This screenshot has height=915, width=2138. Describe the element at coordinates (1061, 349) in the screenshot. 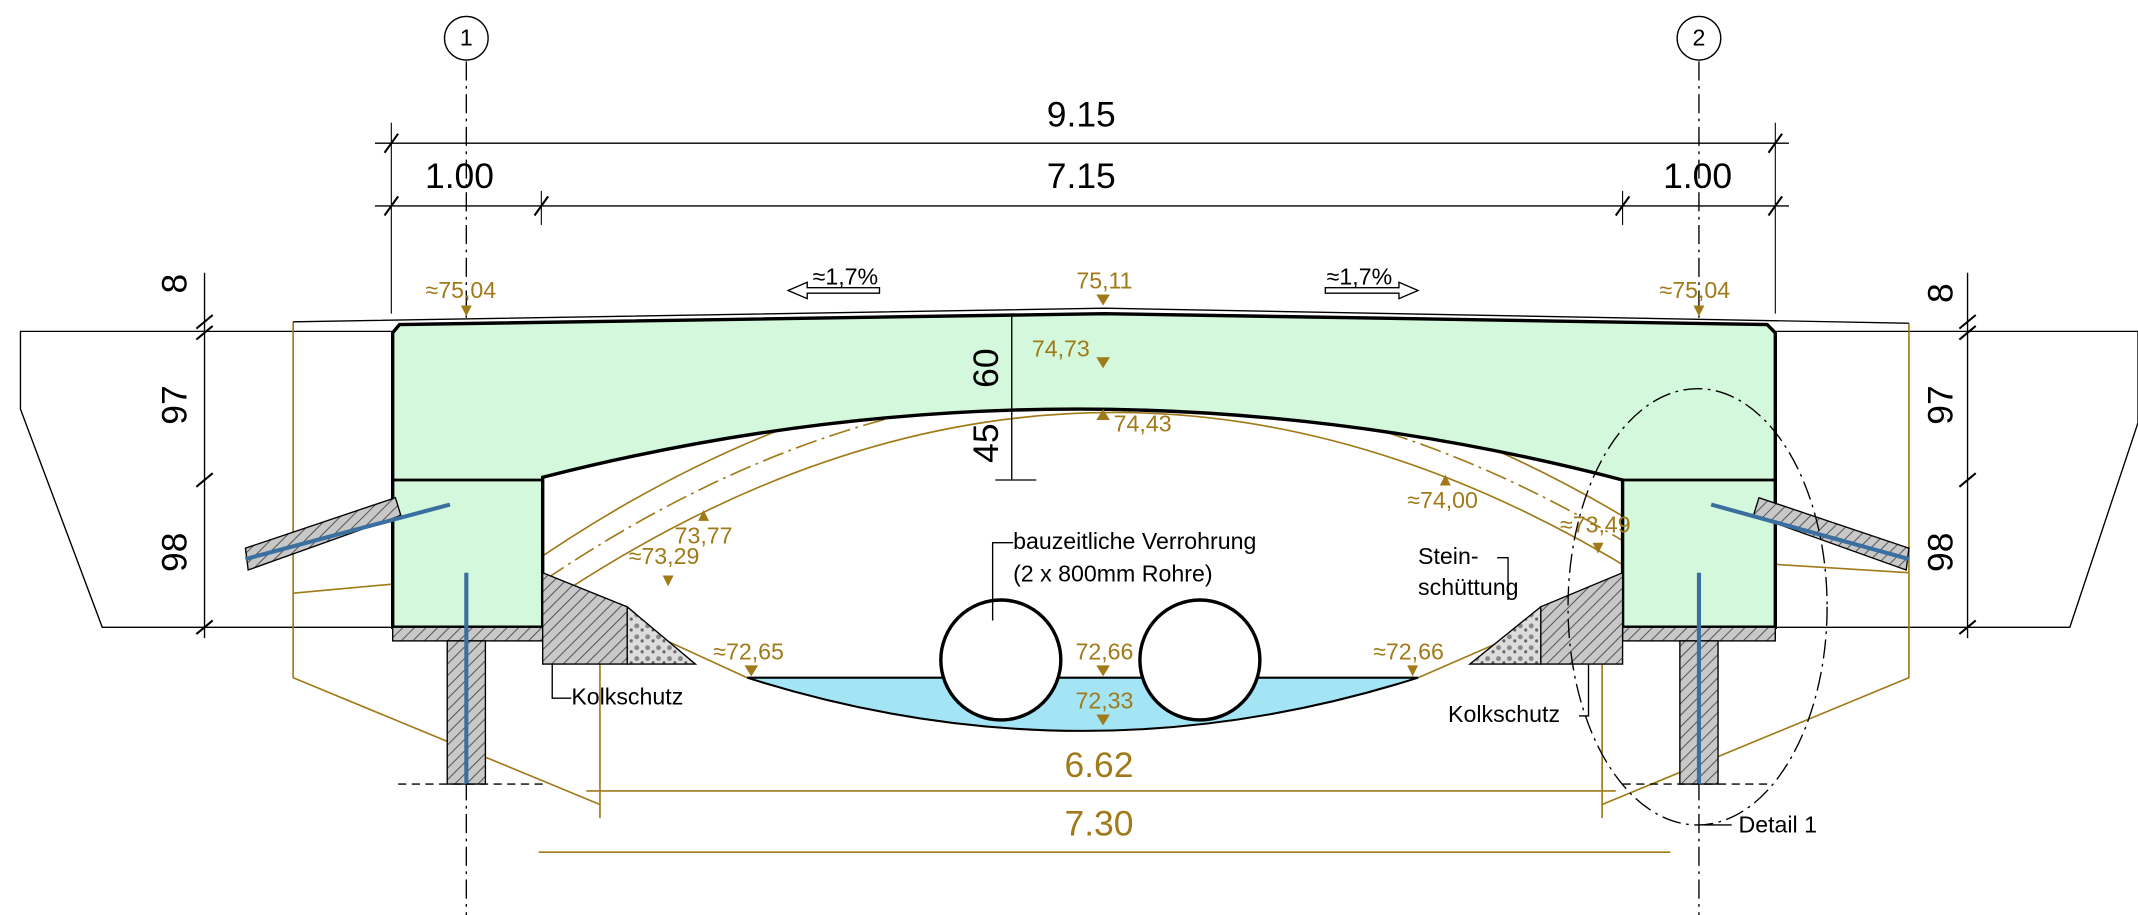

I see `elevation: 74,73` at that location.